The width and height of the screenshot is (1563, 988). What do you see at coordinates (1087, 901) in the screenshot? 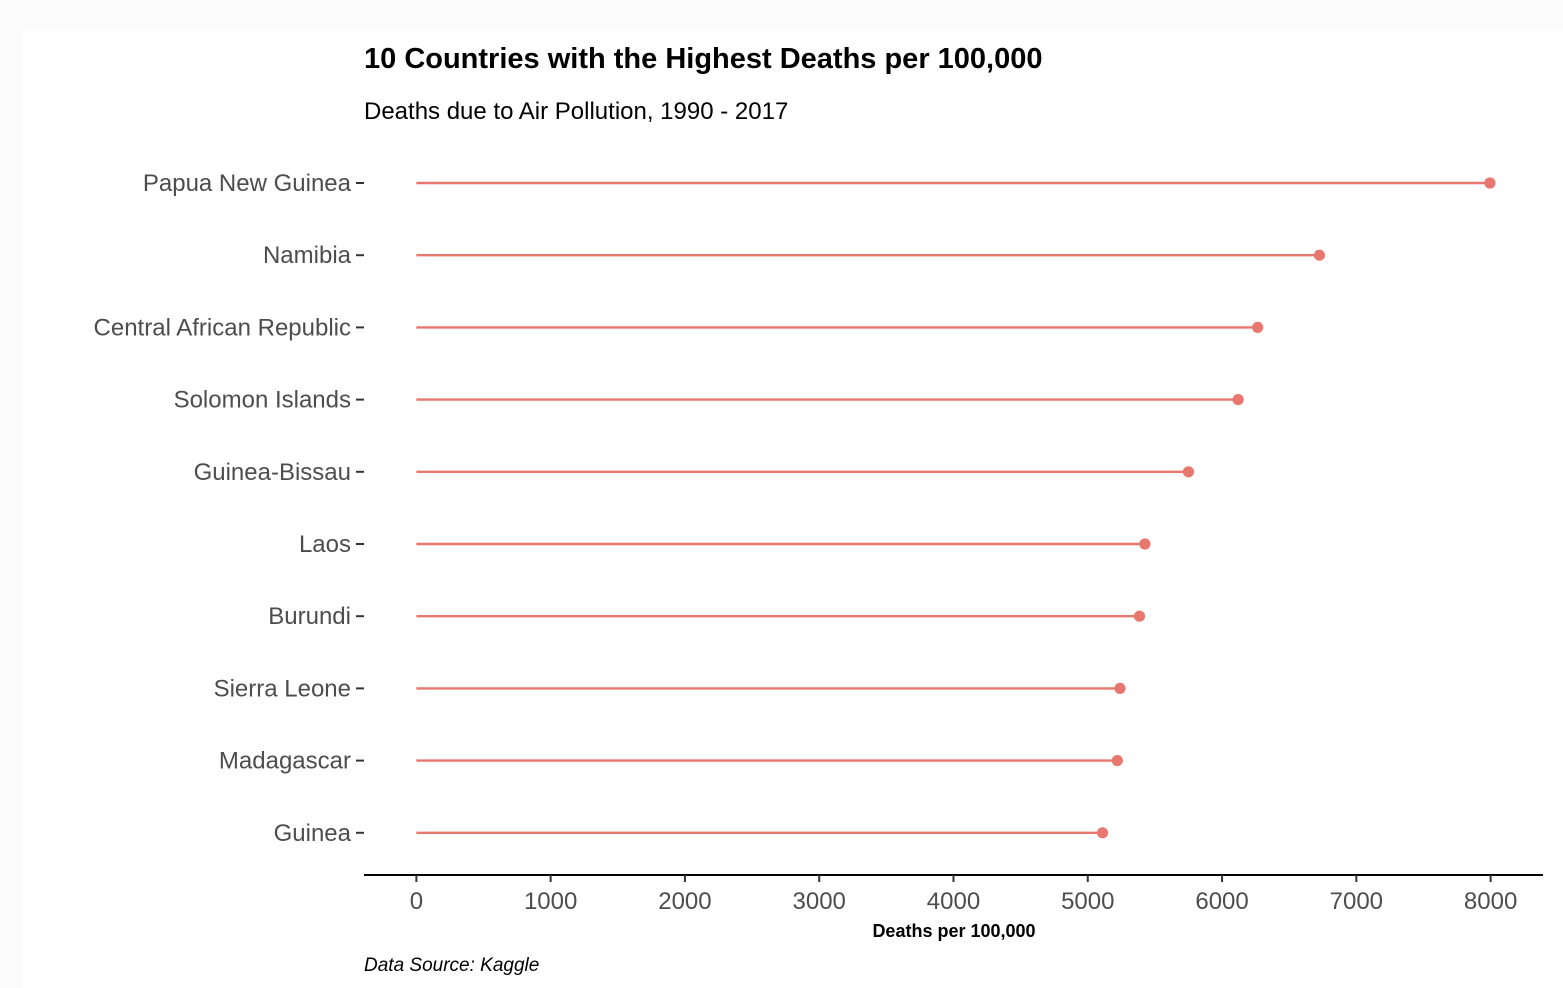
I see `x-tick-label: 5000` at bounding box center [1087, 901].